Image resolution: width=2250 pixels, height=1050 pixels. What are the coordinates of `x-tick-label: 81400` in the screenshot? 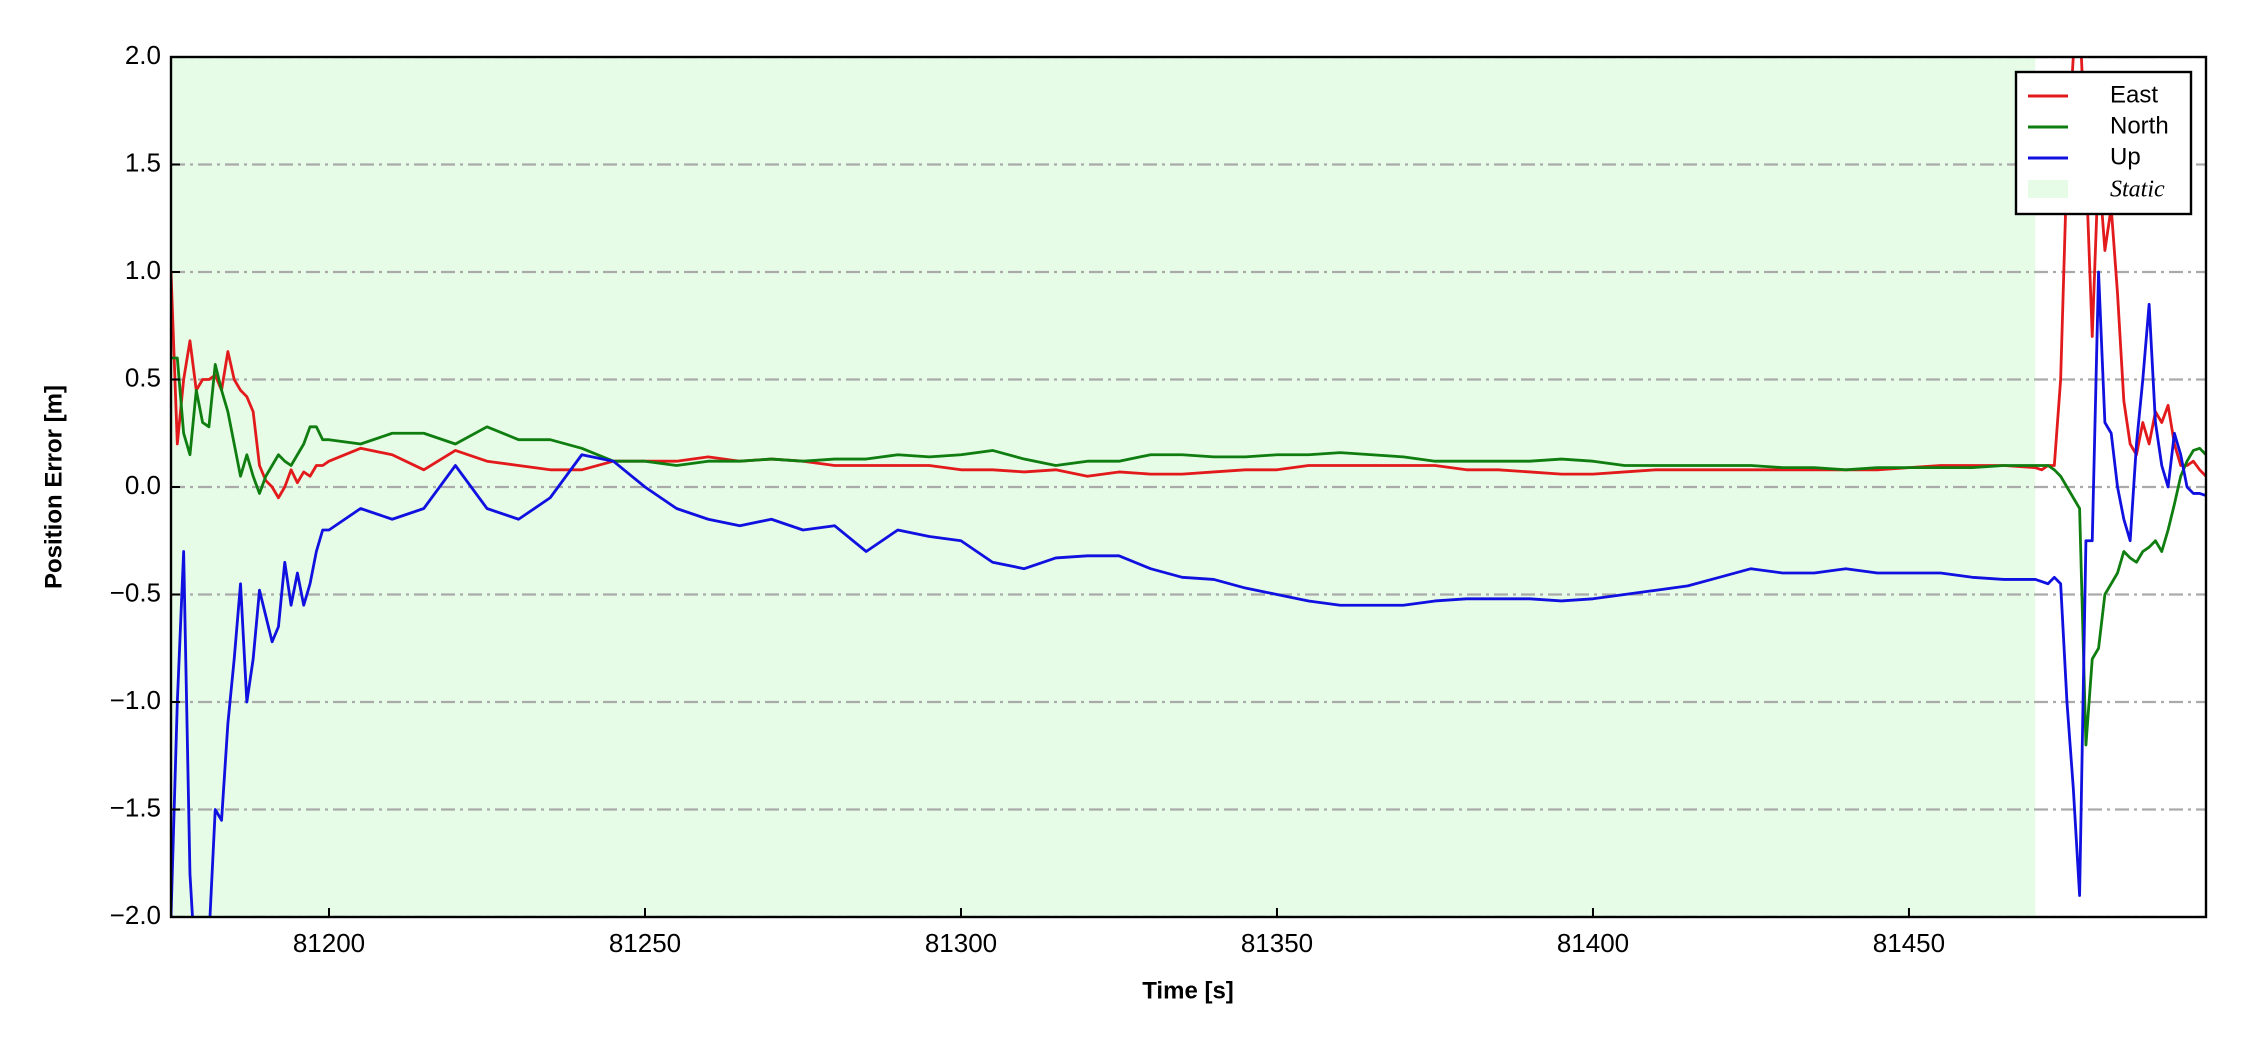 It's located at (1593, 943).